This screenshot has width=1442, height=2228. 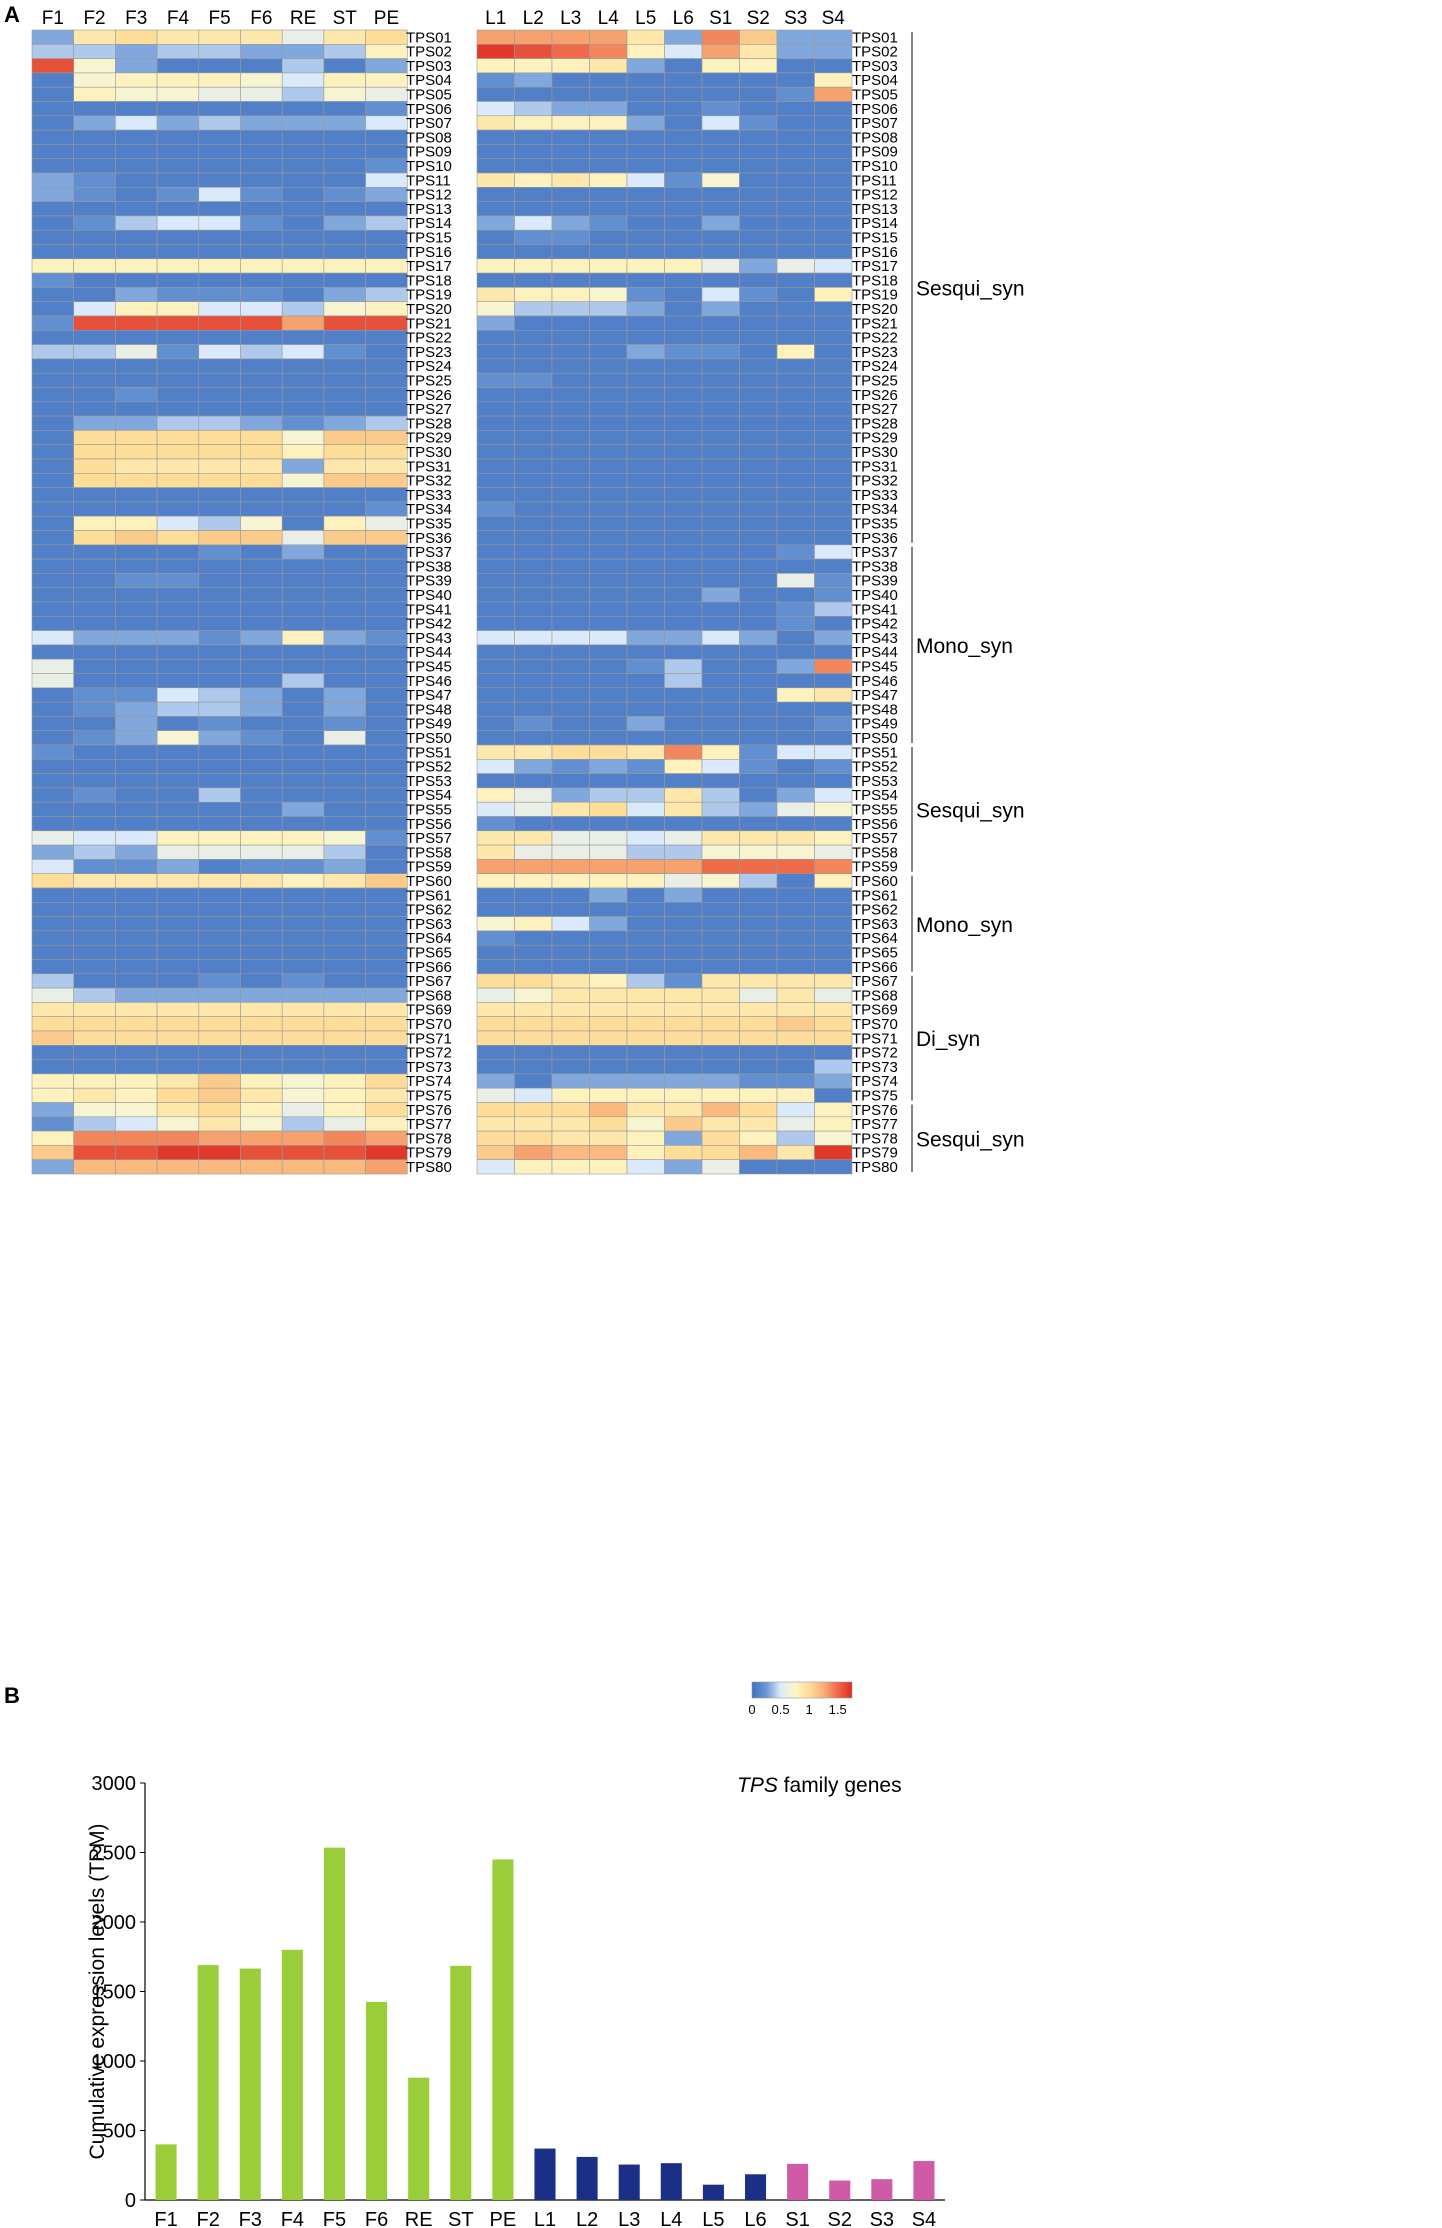 What do you see at coordinates (833, 495) in the screenshot?
I see `heatmap-cell-right-TPS33-S4` at bounding box center [833, 495].